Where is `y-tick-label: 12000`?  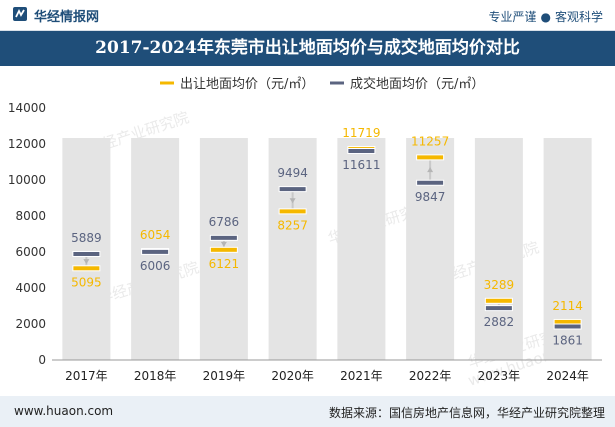
y-tick-label: 12000 is located at coordinates (27, 144).